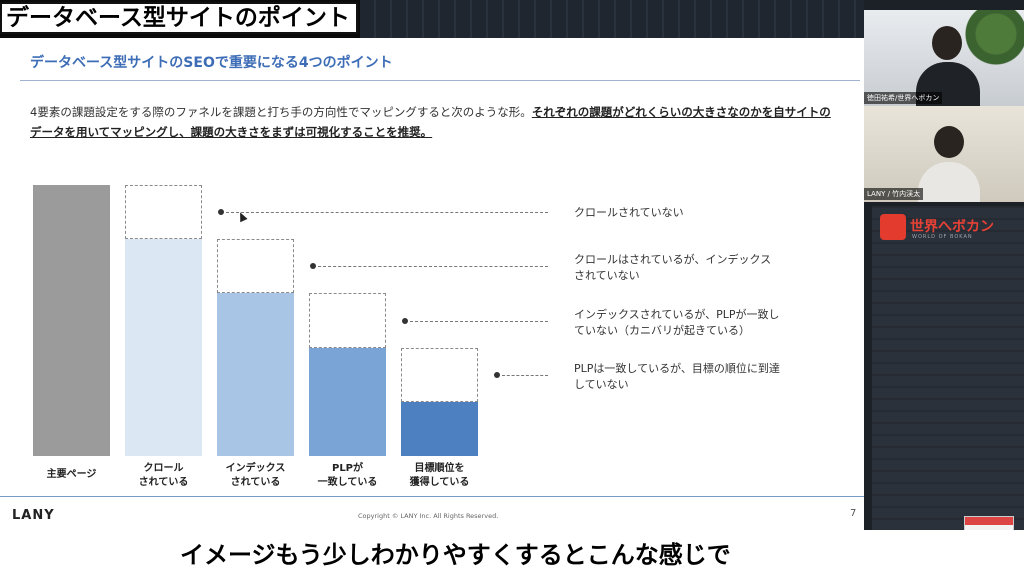 The width and height of the screenshot is (1024, 574). I want to click on page-number: 7, so click(853, 513).